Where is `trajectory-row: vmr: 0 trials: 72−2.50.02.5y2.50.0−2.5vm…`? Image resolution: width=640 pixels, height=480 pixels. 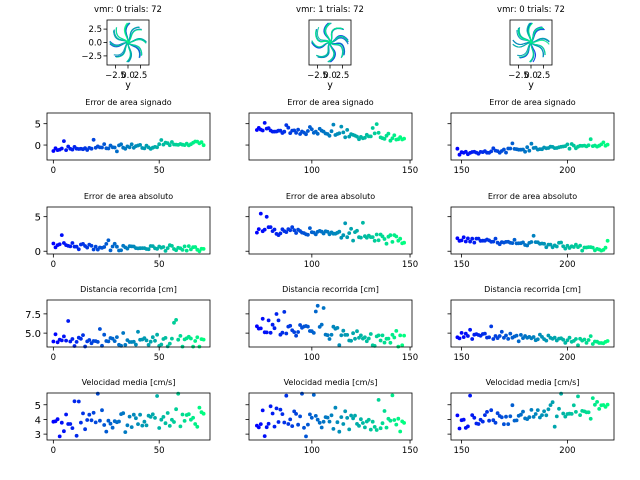
trajectory-row: vmr: 0 trials: 72−2.50.02.5y2.50.0−2.5vm… is located at coordinates (323, 48).